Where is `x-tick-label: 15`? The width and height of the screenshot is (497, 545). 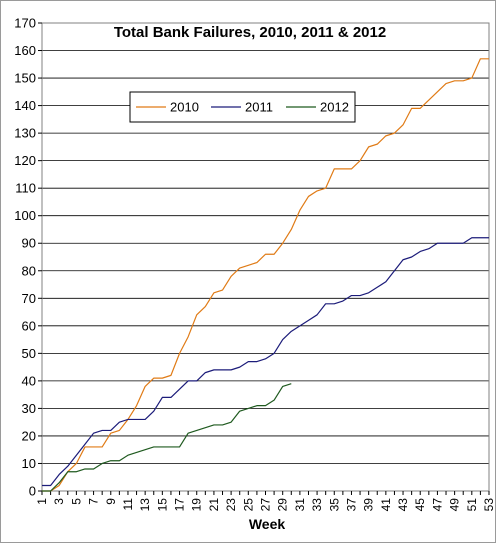
x-tick-label: 15 is located at coordinates (162, 505).